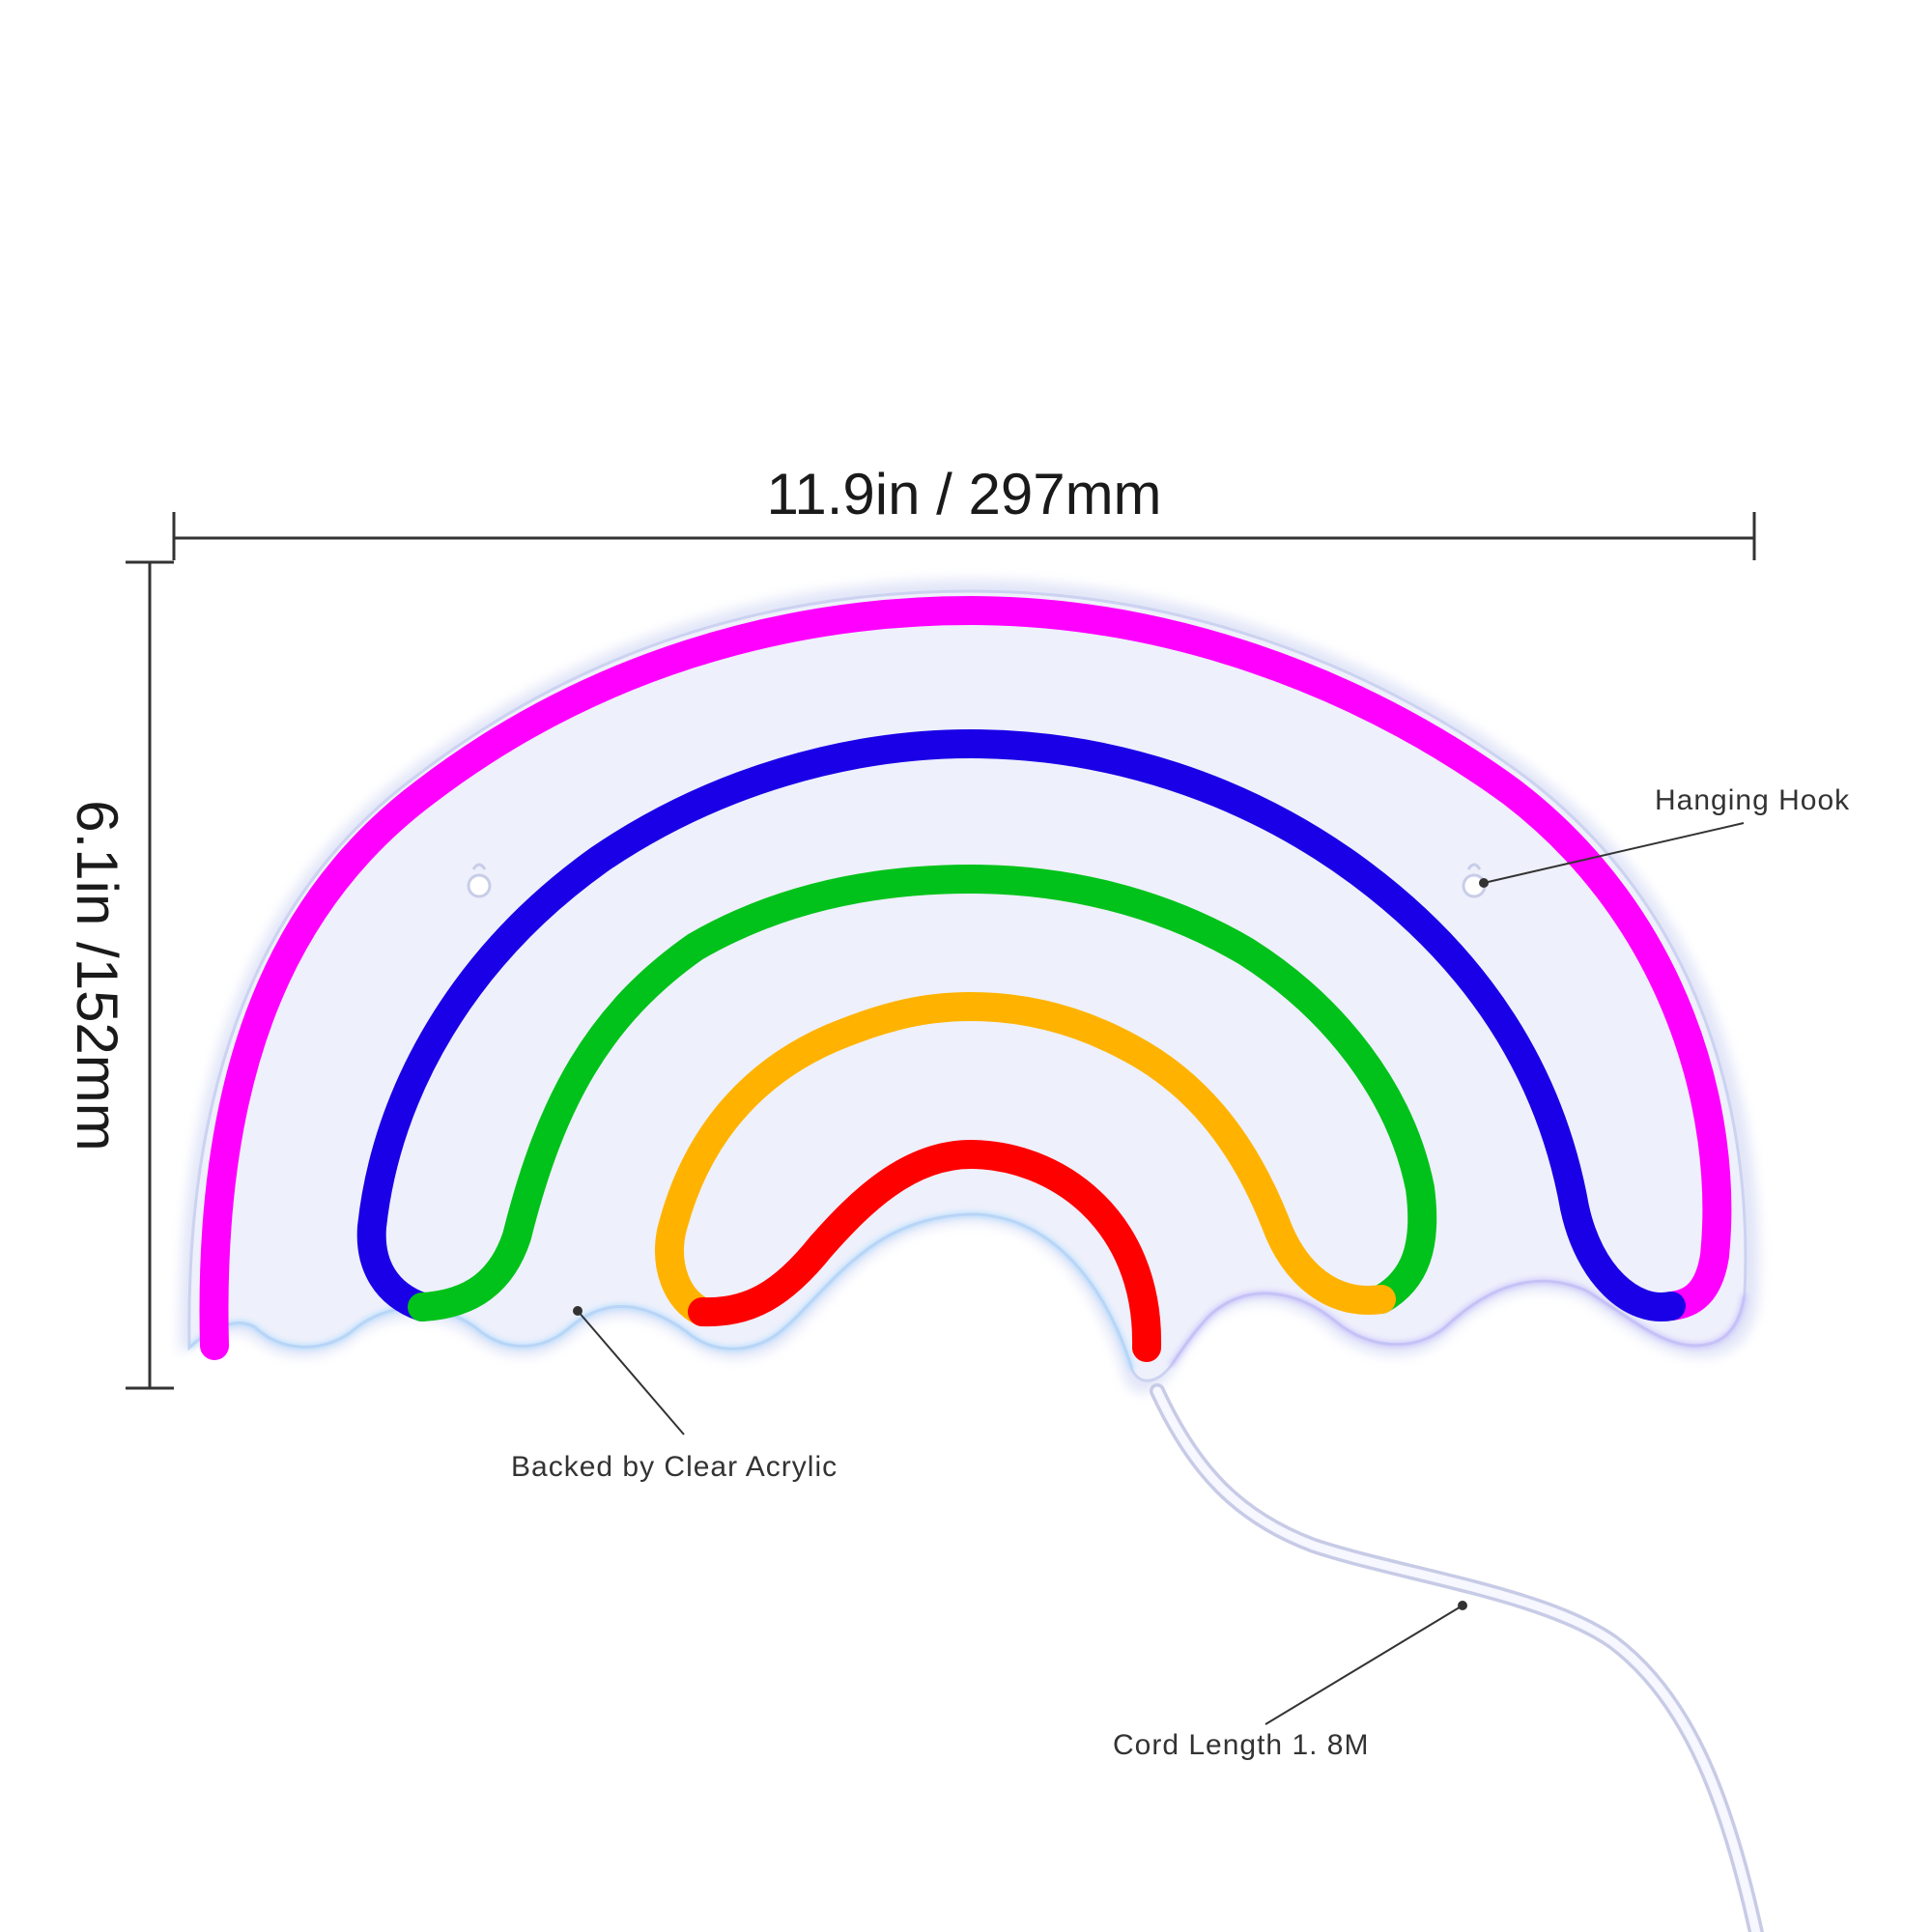 This screenshot has width=1932, height=1932. What do you see at coordinates (661, 1291) in the screenshot?
I see `acrylic-edge-highlight` at bounding box center [661, 1291].